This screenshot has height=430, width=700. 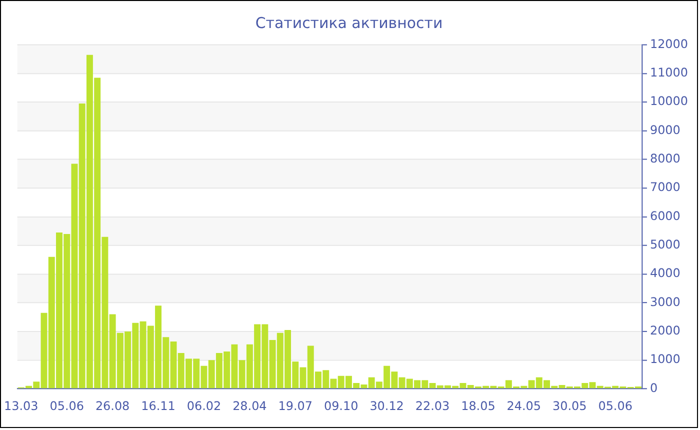 What do you see at coordinates (295, 406) in the screenshot?
I see `x-tick-label: 19.07` at bounding box center [295, 406].